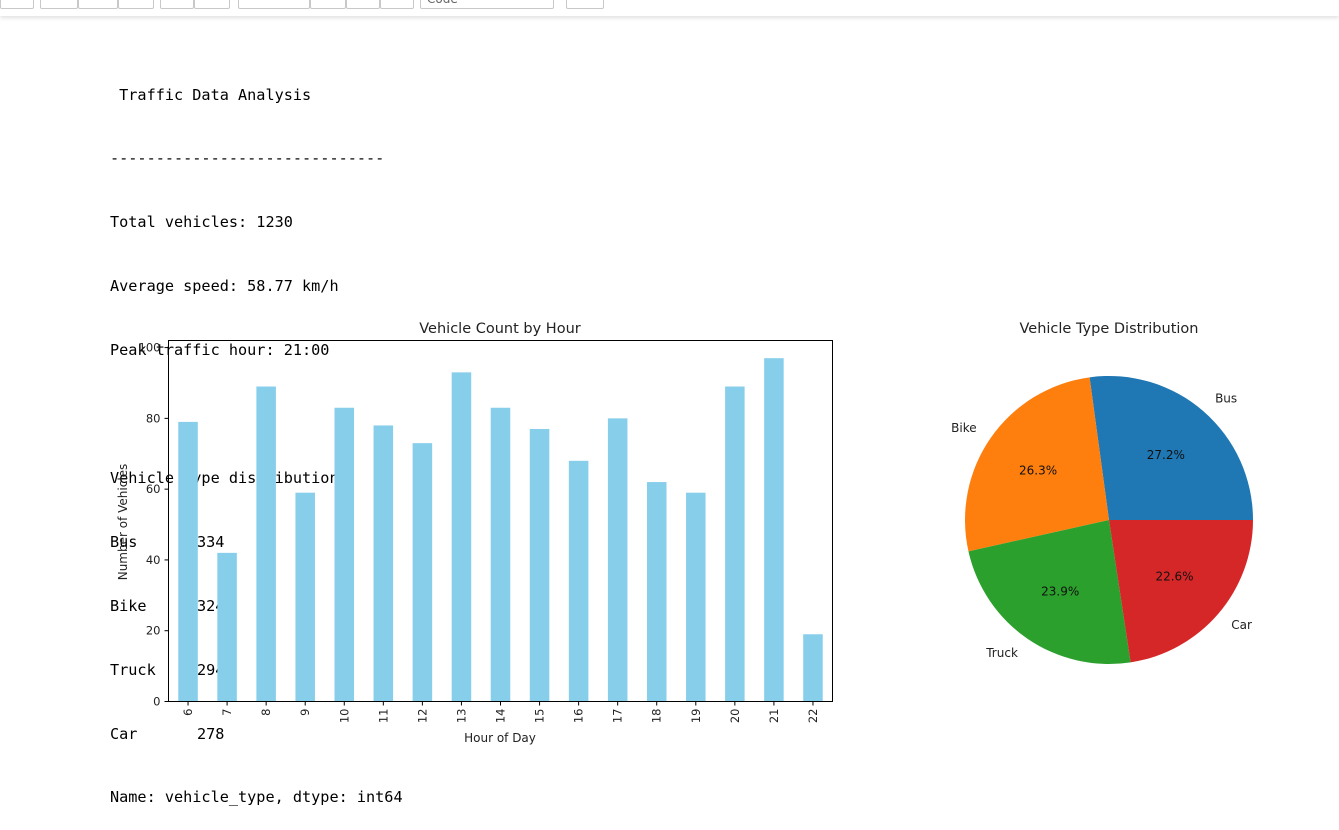 The height and width of the screenshot is (830, 1339). Describe the element at coordinates (397, 4) in the screenshot. I see `fast-forward-icon` at that location.